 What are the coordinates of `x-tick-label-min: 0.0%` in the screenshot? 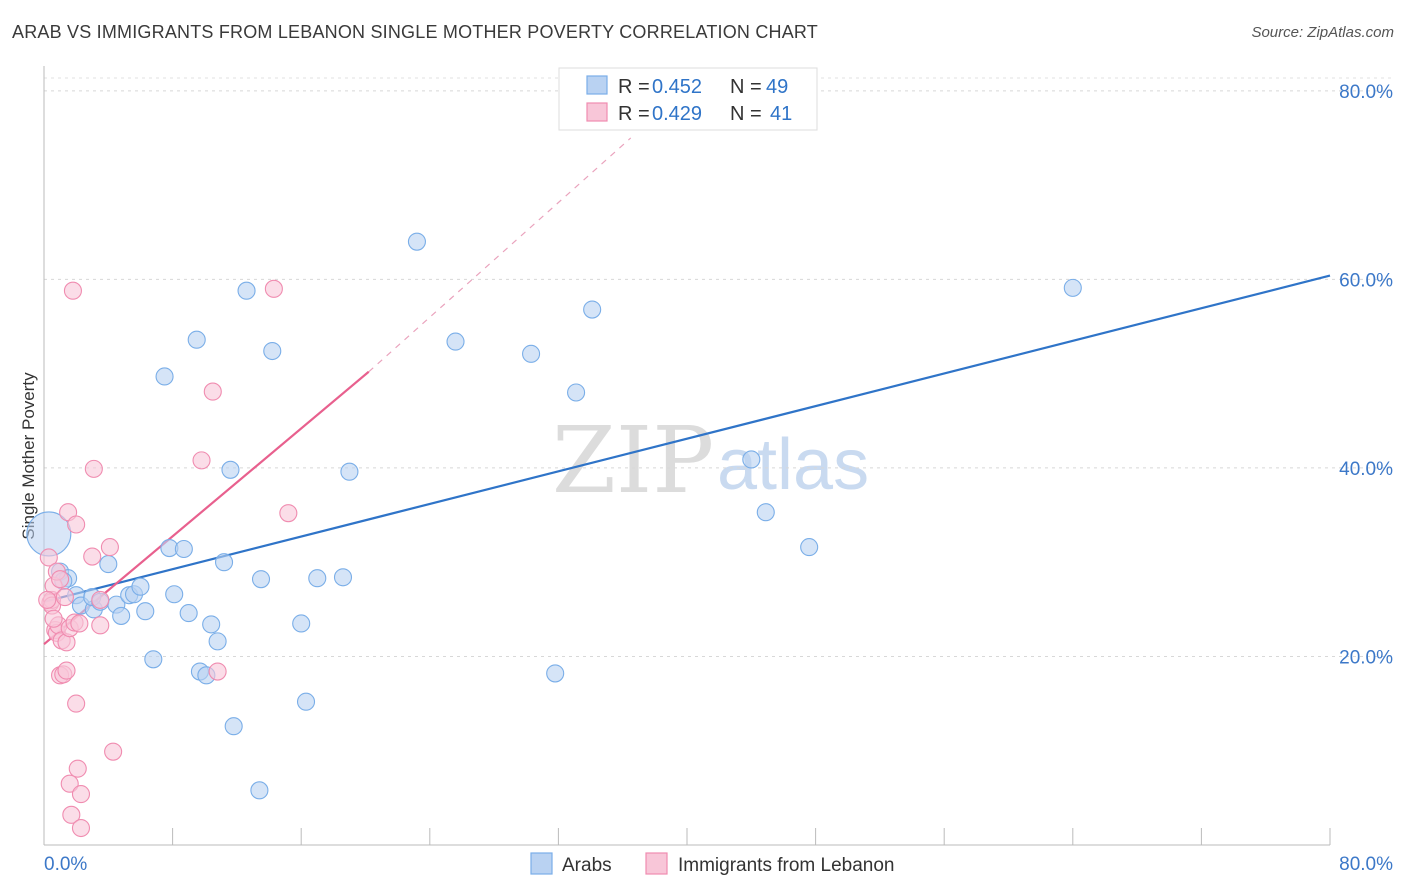 It's located at (65, 864).